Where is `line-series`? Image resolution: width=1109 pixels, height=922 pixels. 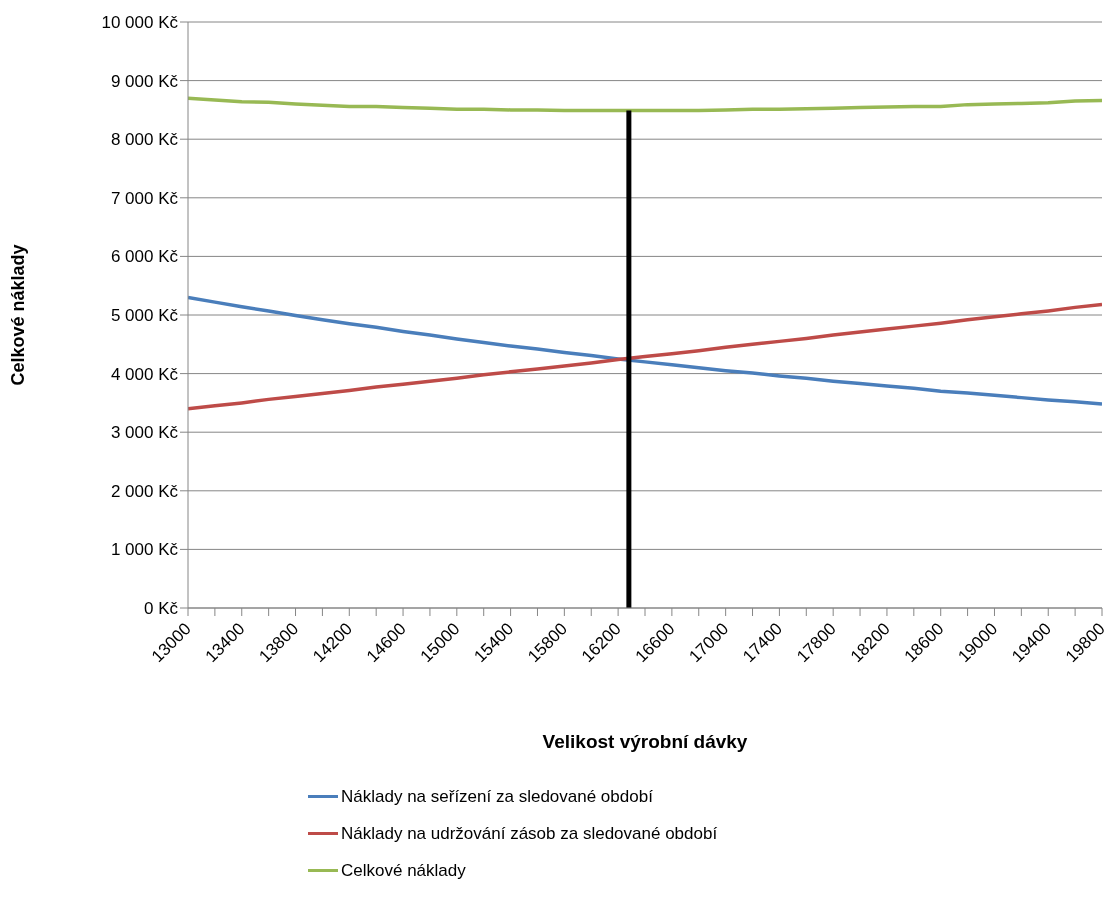 line-series is located at coordinates (645, 104).